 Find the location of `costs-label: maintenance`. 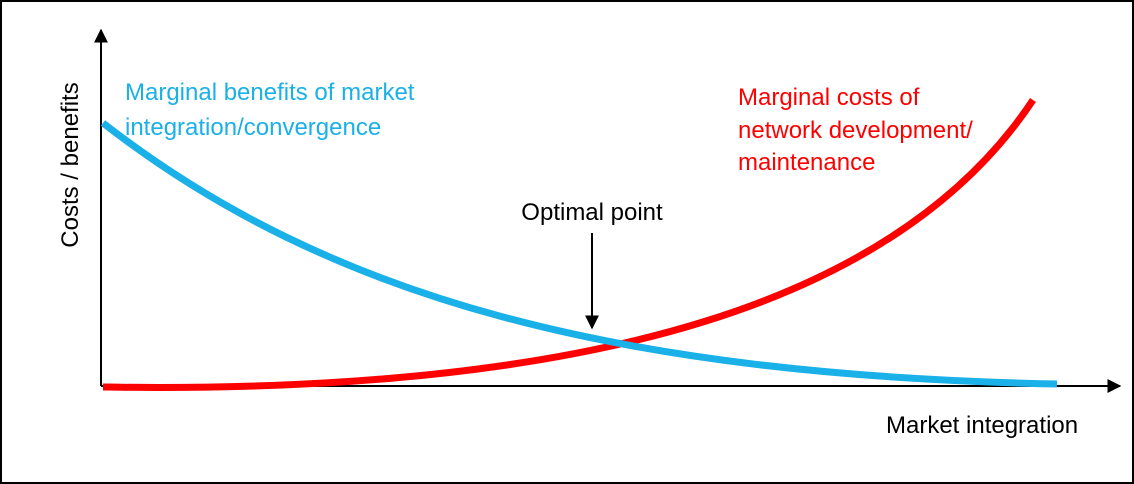

costs-label: maintenance is located at coordinates (806, 162).